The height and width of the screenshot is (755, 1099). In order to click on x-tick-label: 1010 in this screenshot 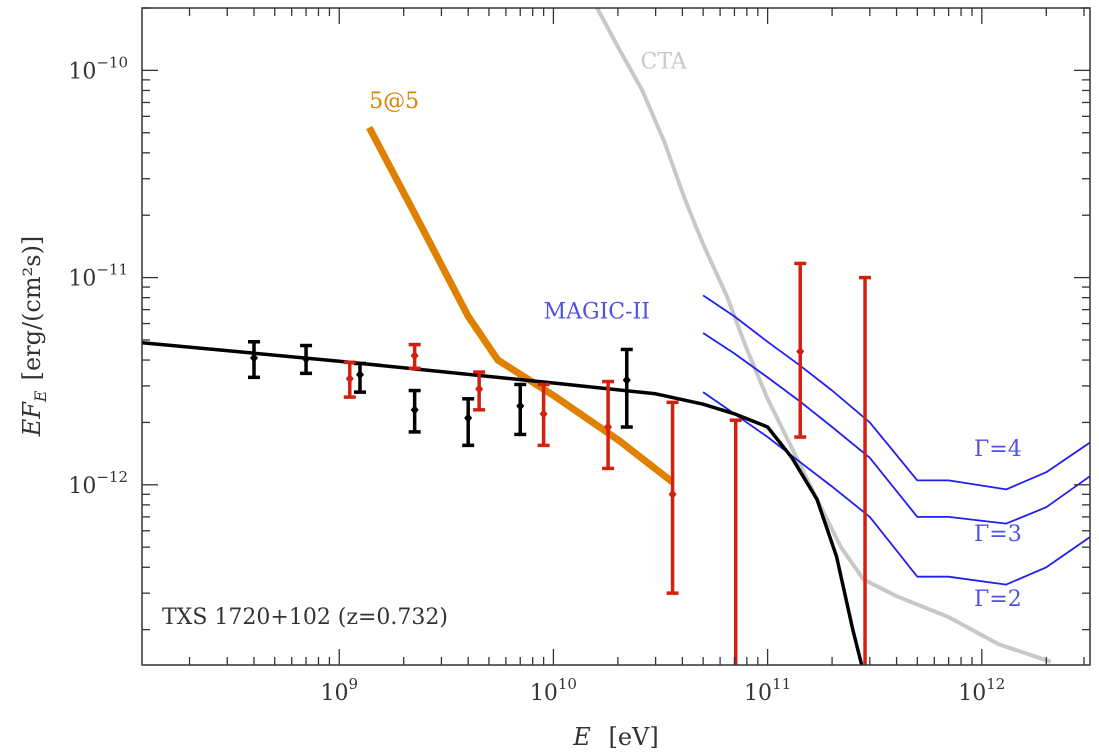, I will do `click(553, 690)`.